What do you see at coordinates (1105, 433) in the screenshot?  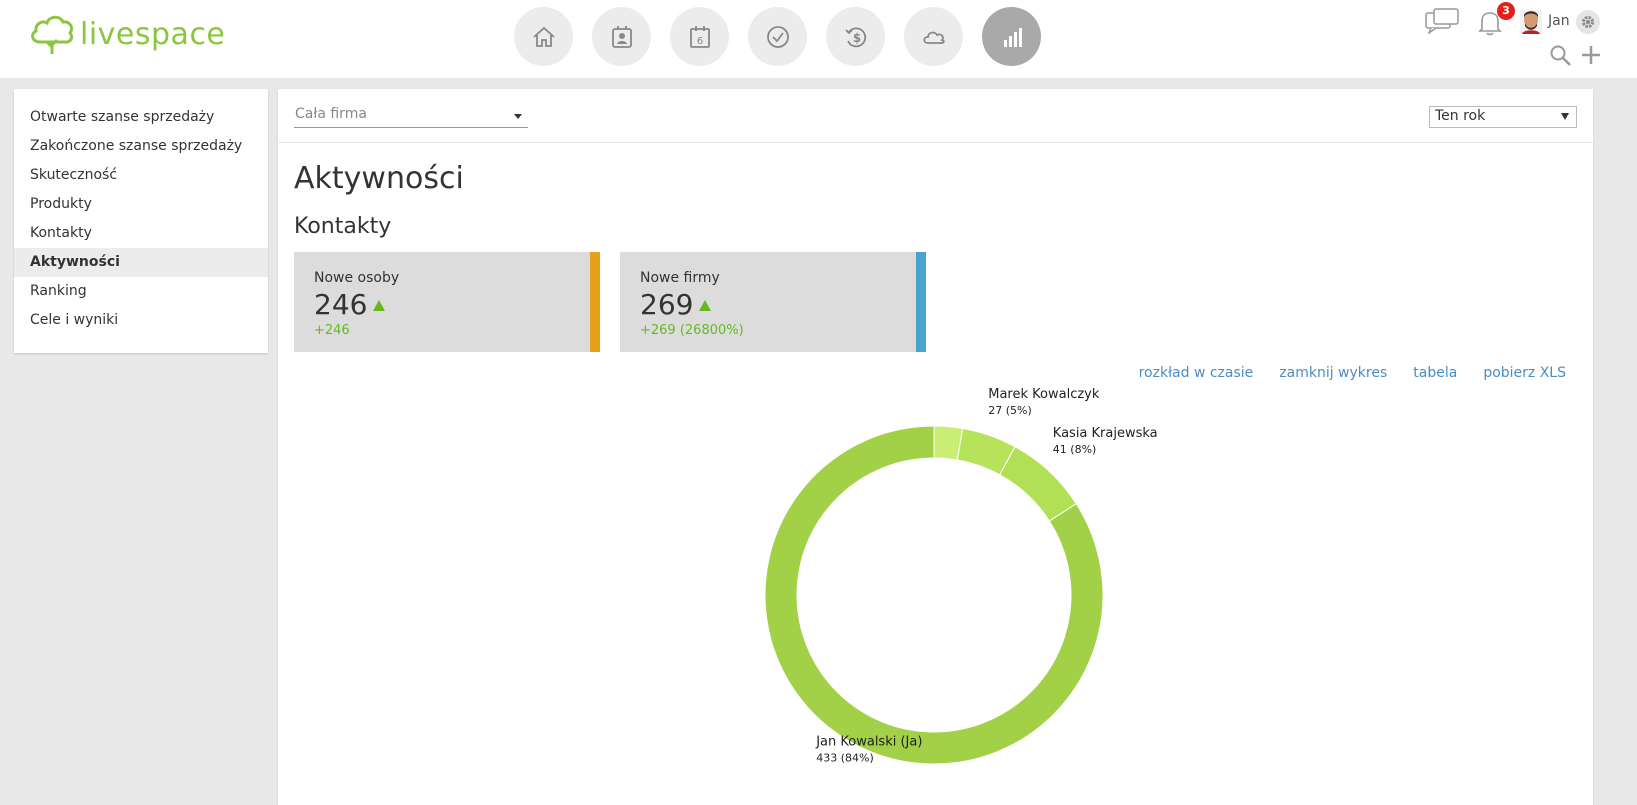 I see `slice-label-name: Kasia Krajewska` at bounding box center [1105, 433].